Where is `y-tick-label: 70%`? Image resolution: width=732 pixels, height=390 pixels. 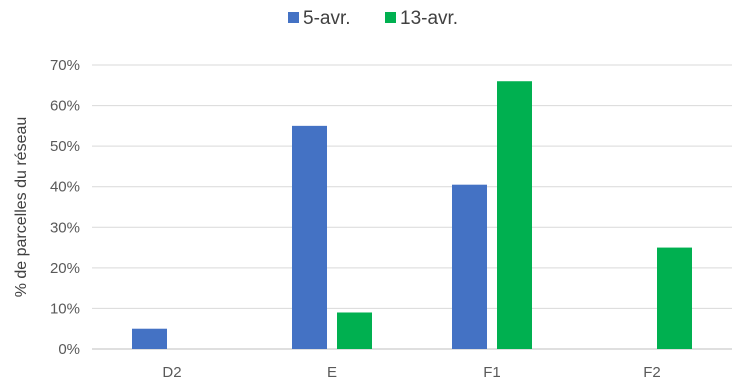 y-tick-label: 70% is located at coordinates (65, 65).